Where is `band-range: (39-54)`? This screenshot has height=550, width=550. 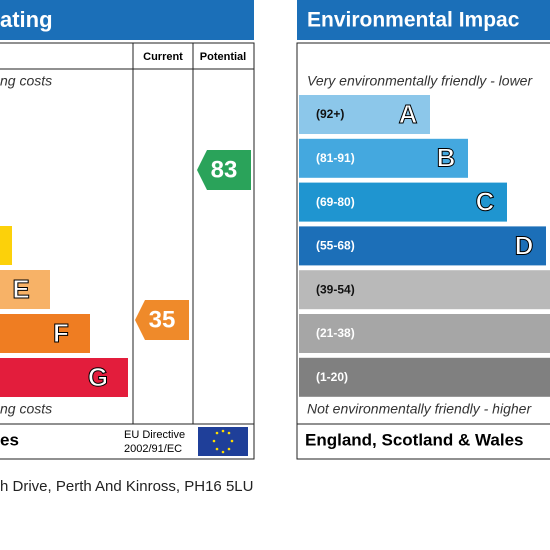
band-range: (39-54) is located at coordinates (335, 289).